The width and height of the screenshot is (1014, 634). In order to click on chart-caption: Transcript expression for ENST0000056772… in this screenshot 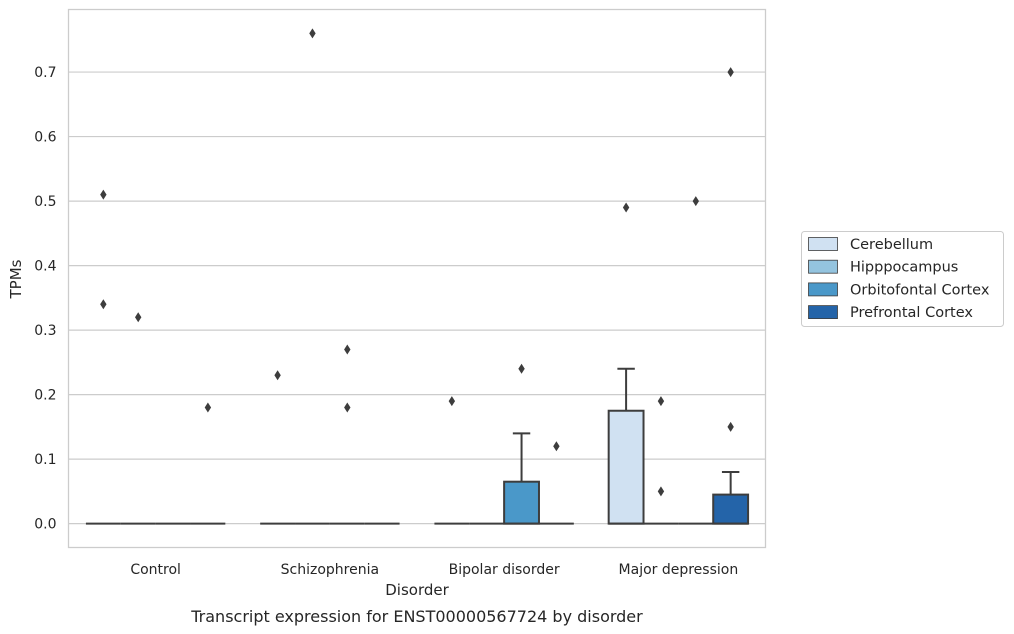, I will do `click(416, 616)`.